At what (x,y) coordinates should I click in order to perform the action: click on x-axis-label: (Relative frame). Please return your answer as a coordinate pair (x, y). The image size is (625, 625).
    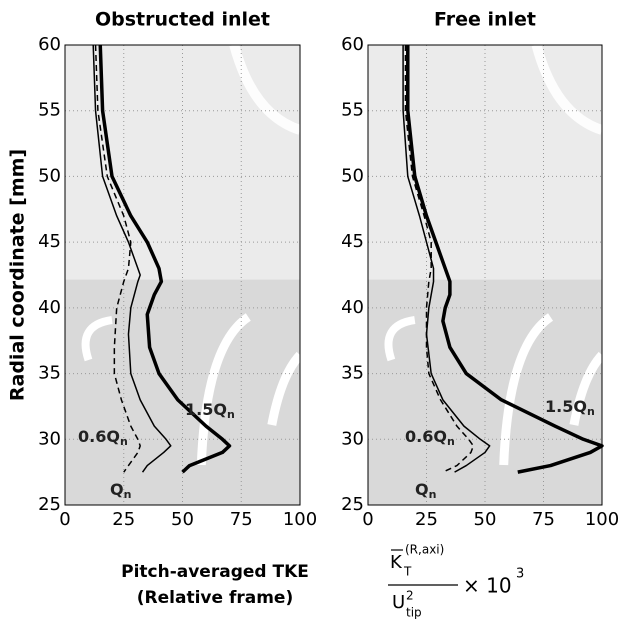
    Looking at the image, I should click on (215, 598).